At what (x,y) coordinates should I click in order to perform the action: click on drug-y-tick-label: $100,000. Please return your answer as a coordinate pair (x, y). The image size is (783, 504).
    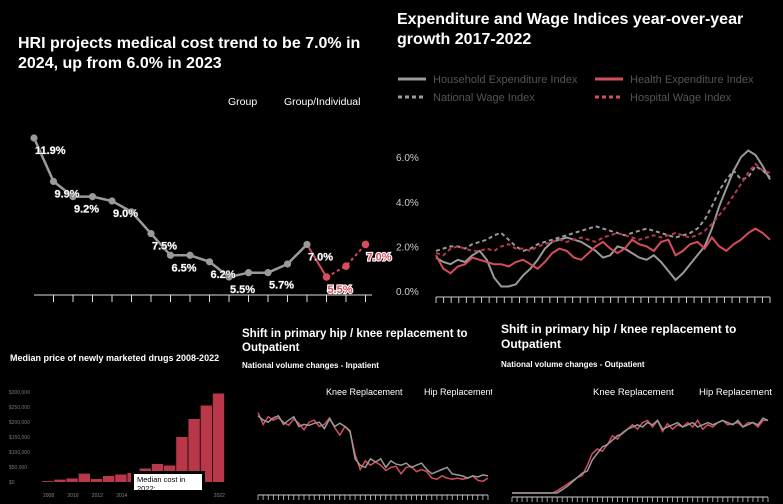
    Looking at the image, I should click on (19, 453).